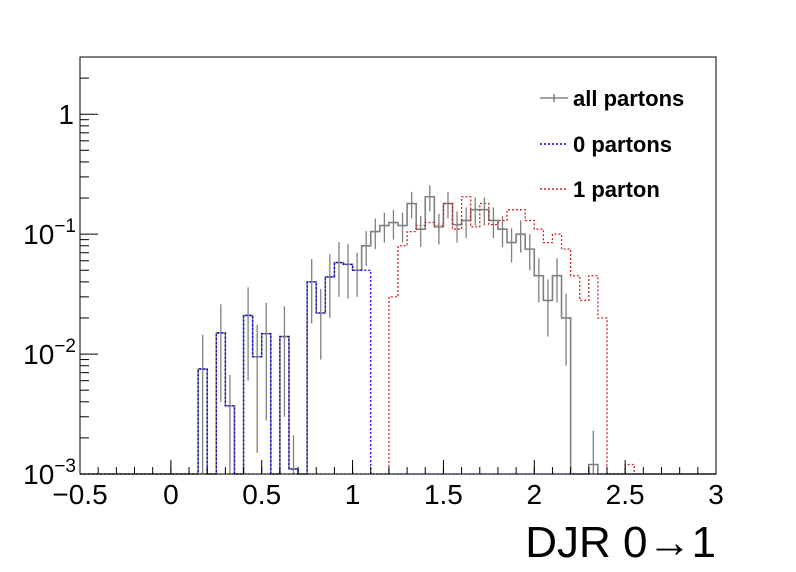  I want to click on y-tick-label: 1, so click(66, 114).